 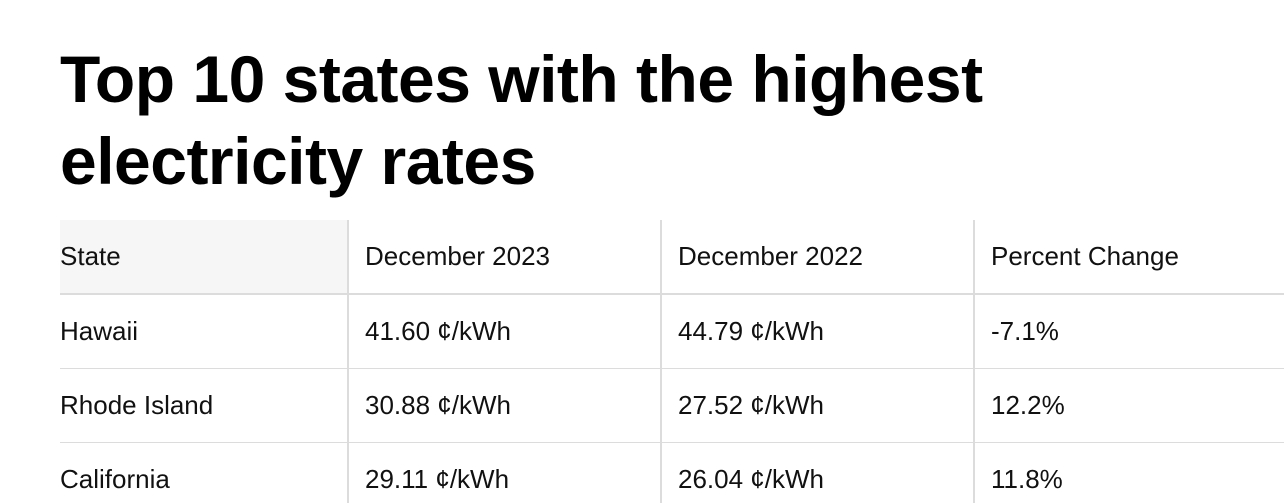 What do you see at coordinates (504, 472) in the screenshot?
I see `rate-2023-cell: 29.11 ¢/kWh` at bounding box center [504, 472].